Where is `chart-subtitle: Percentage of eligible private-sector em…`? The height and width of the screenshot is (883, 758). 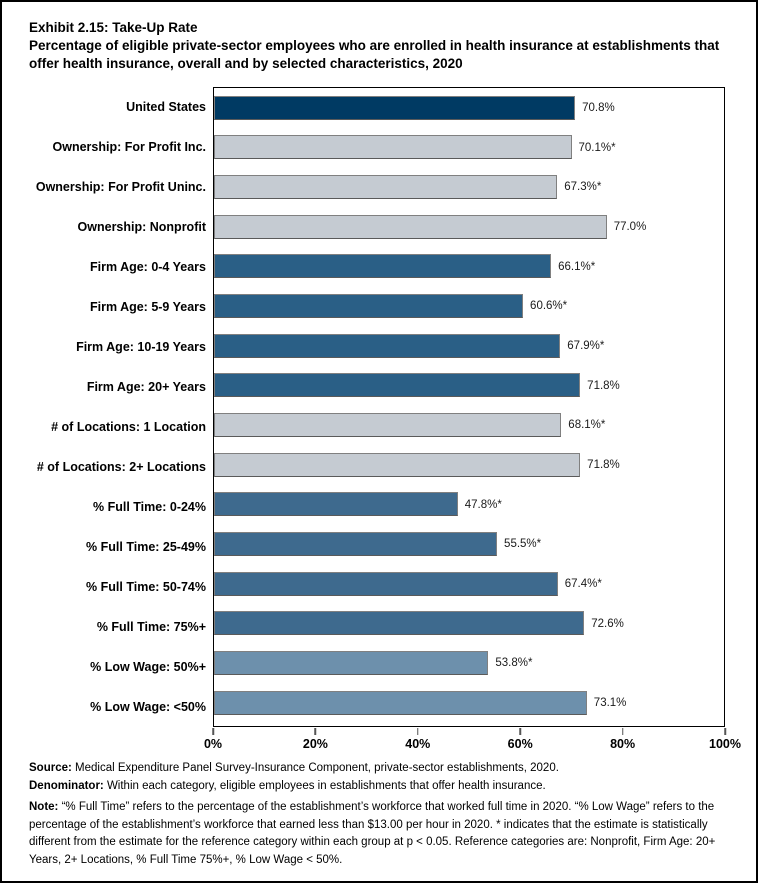
chart-subtitle: Percentage of eligible private-sector em… is located at coordinates (374, 54).